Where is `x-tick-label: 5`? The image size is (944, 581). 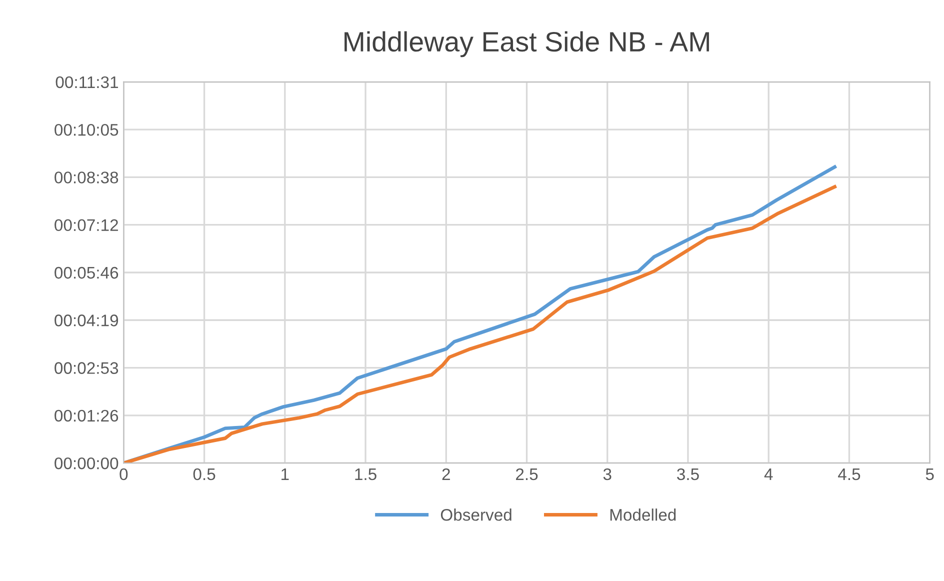
x-tick-label: 5 is located at coordinates (930, 474).